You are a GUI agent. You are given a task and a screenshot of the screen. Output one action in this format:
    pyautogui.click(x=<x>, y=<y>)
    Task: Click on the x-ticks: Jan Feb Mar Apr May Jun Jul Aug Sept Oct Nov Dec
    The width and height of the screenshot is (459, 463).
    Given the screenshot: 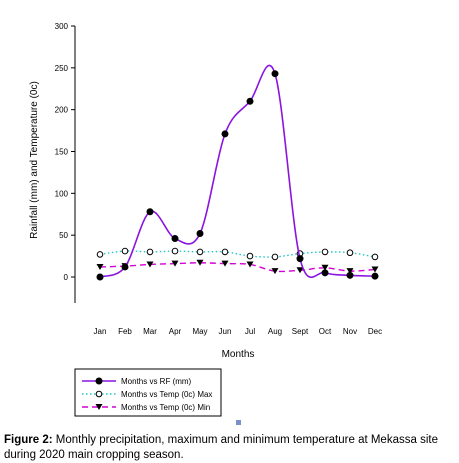 What is the action you would take?
    pyautogui.click(x=238, y=331)
    